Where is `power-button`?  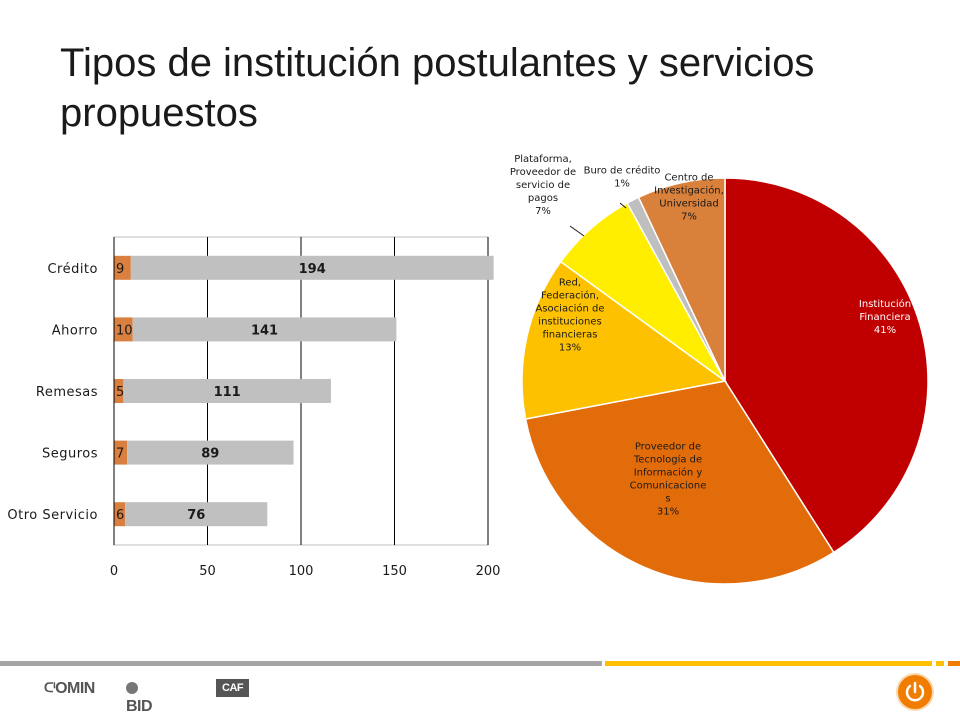
power-button is located at coordinates (915, 692).